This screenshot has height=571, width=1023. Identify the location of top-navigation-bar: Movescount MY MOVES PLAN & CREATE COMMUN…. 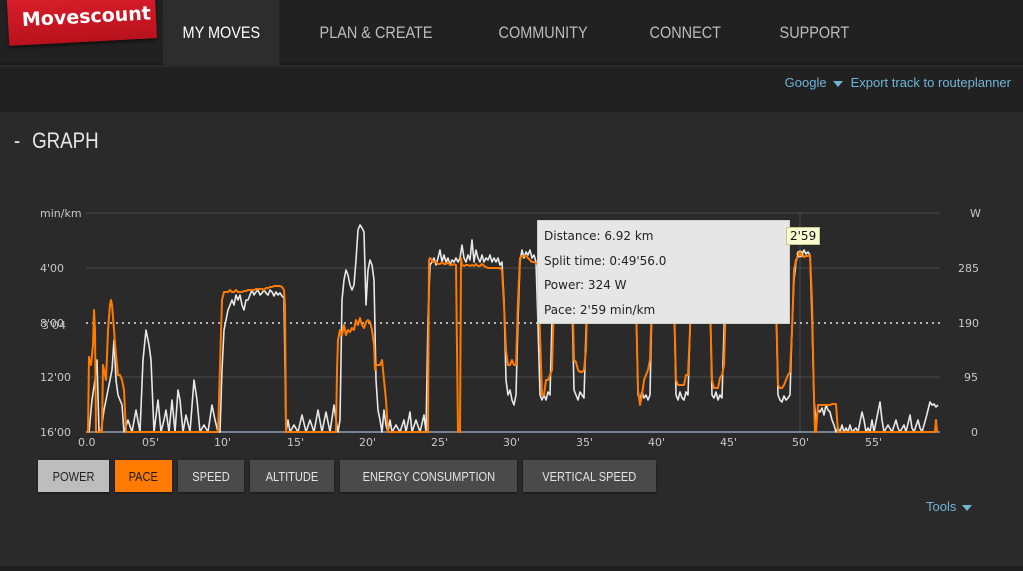
(511, 32).